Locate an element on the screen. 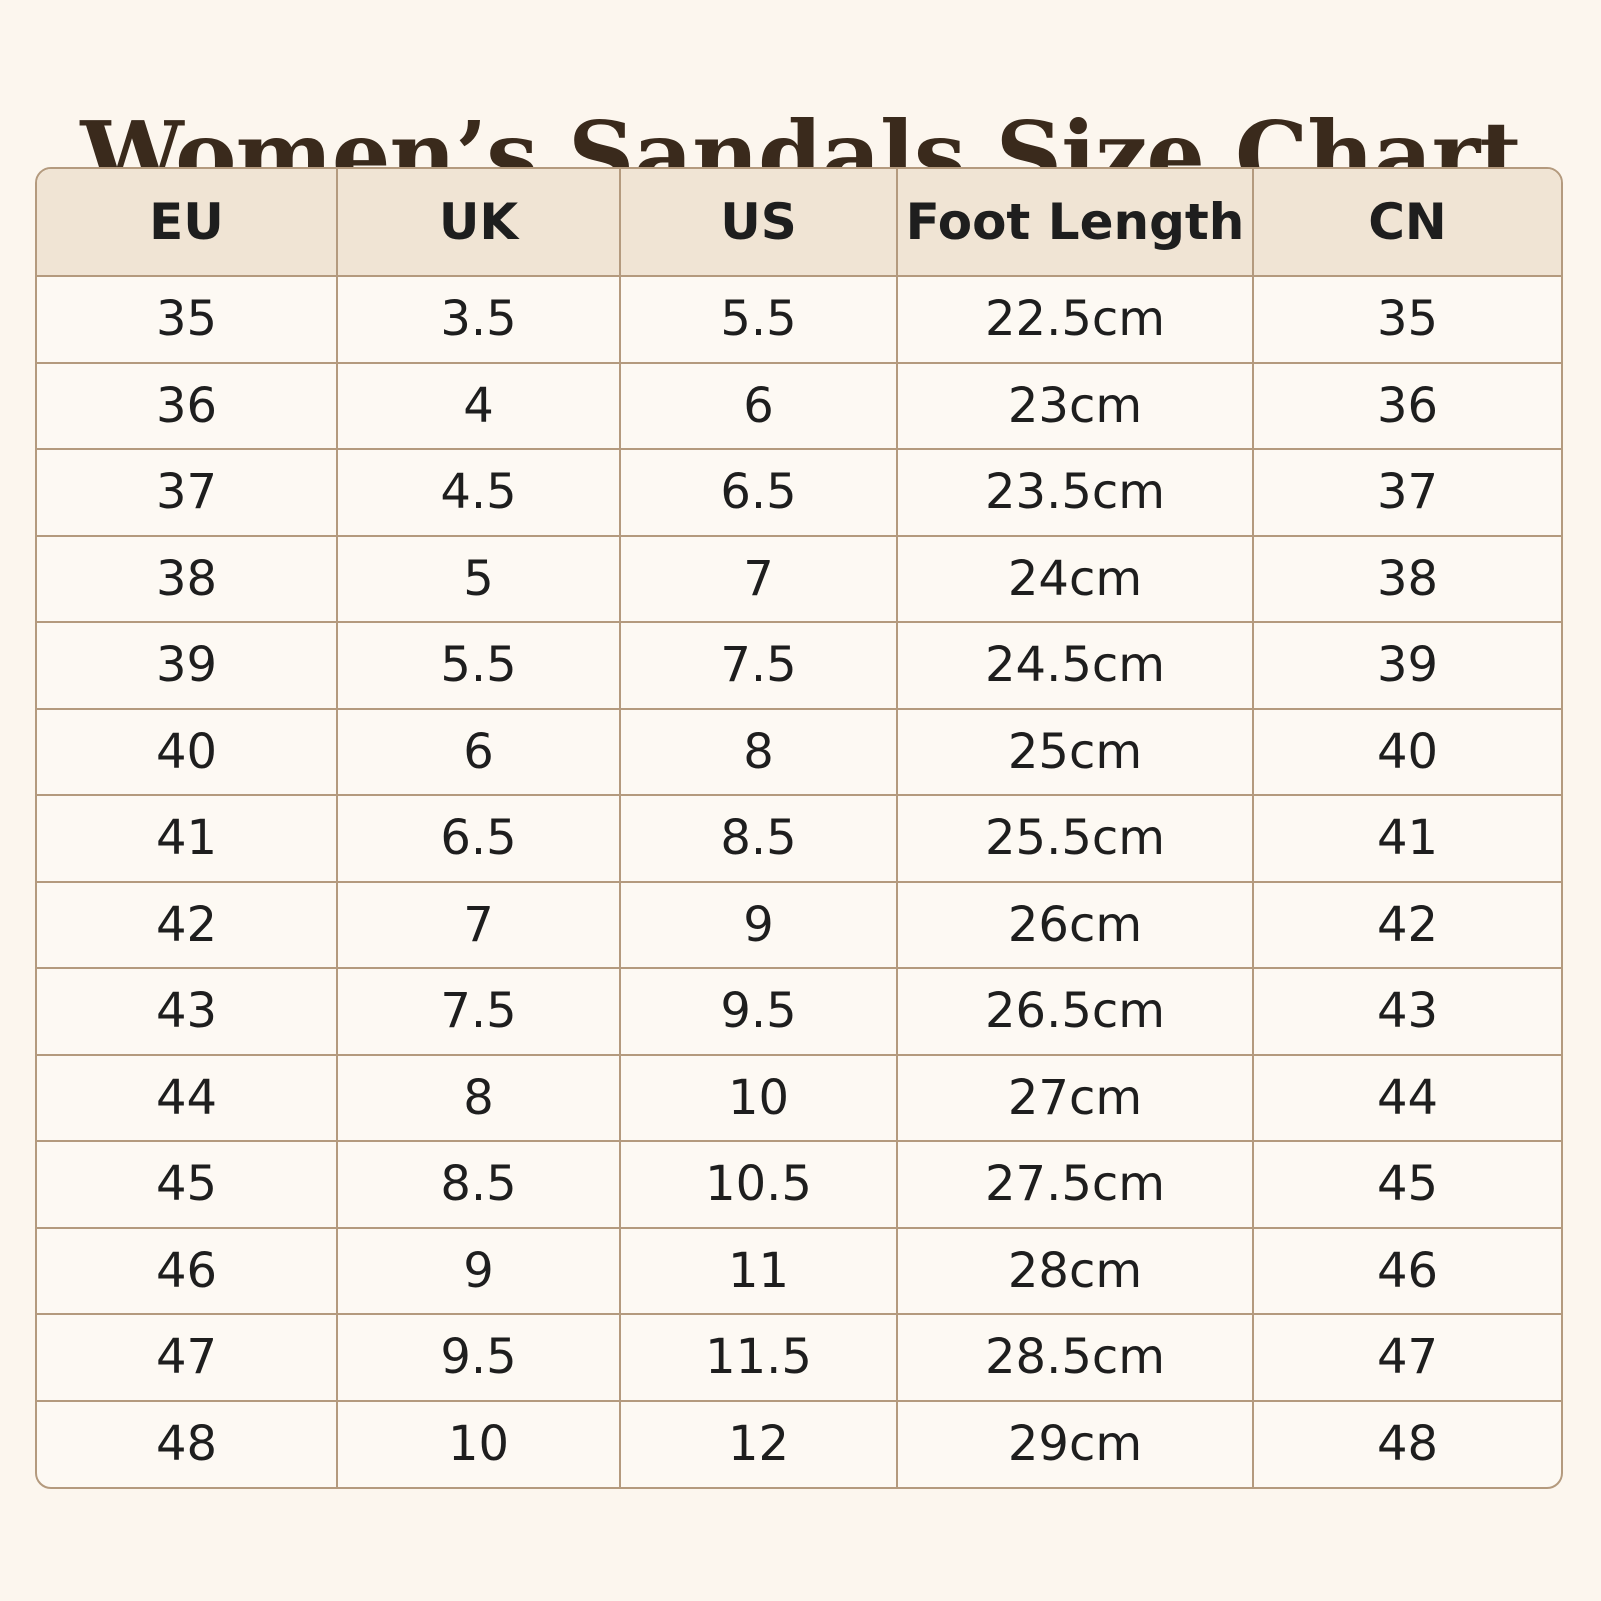 The image size is (1601, 1601). cell-us: 10 is located at coordinates (759, 1098).